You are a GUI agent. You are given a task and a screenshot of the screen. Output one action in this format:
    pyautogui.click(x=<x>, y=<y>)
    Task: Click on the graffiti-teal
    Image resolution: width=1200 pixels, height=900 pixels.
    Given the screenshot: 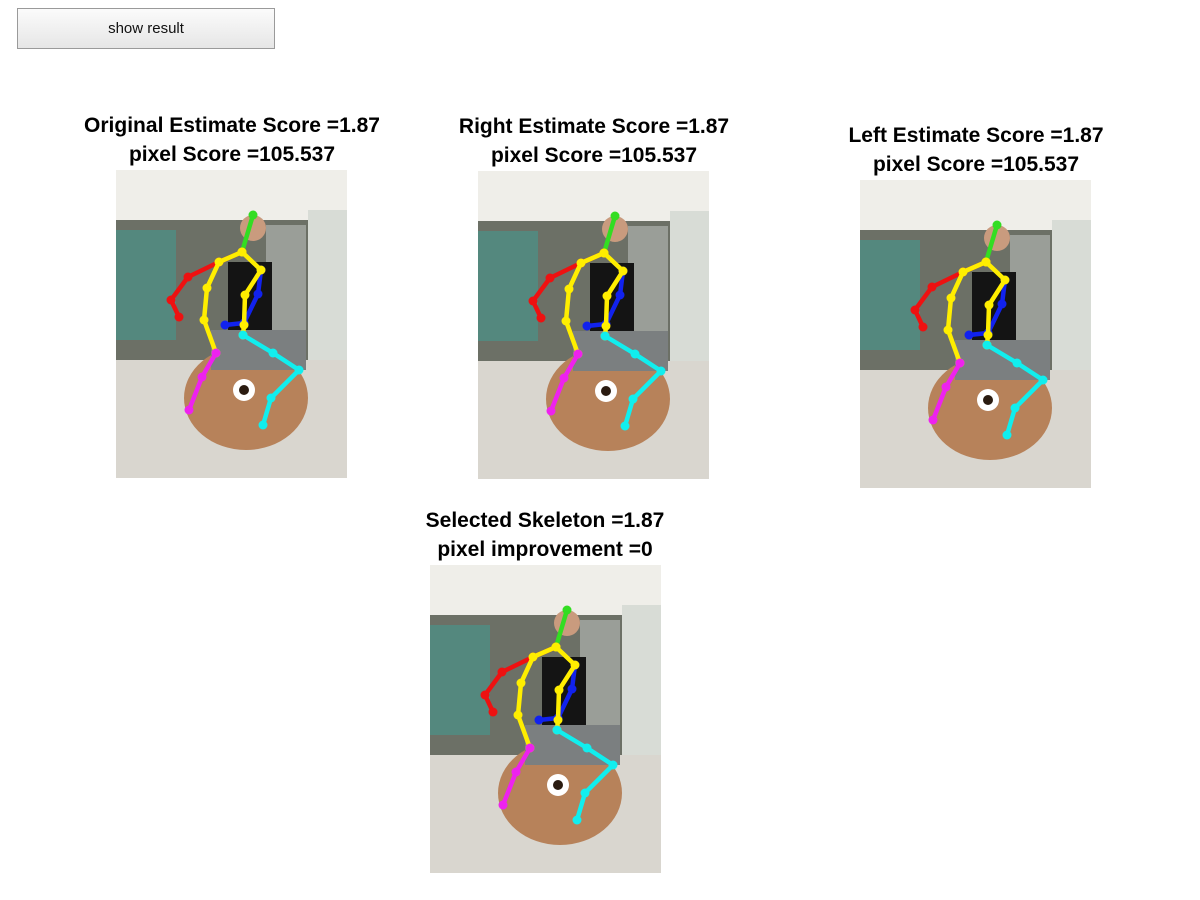 What is the action you would take?
    pyautogui.click(x=460, y=680)
    